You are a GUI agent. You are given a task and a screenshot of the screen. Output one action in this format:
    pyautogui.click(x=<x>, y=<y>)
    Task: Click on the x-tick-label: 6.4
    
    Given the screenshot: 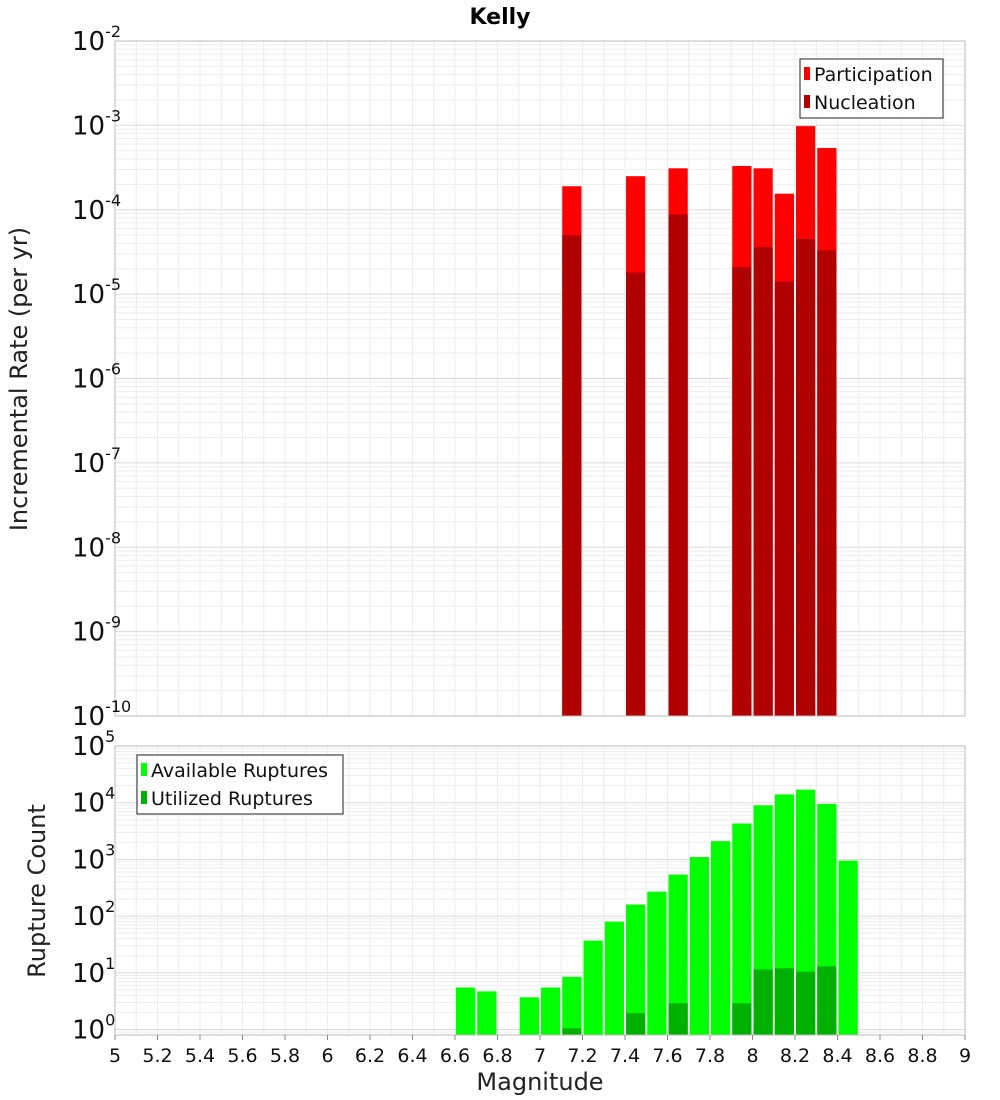 What is the action you would take?
    pyautogui.click(x=412, y=1056)
    